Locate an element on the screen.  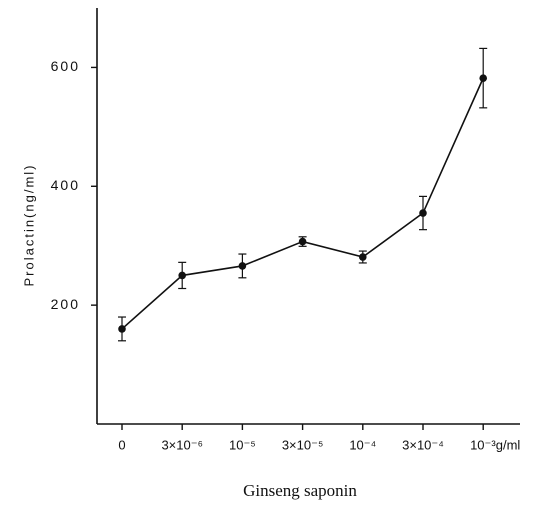
x-tick-label: 10⁻⁴ is located at coordinates (362, 444).